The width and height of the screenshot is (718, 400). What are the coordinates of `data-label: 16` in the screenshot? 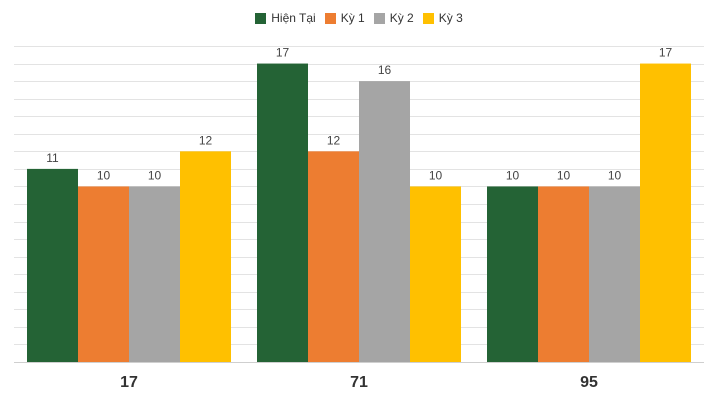 It's located at (385, 70).